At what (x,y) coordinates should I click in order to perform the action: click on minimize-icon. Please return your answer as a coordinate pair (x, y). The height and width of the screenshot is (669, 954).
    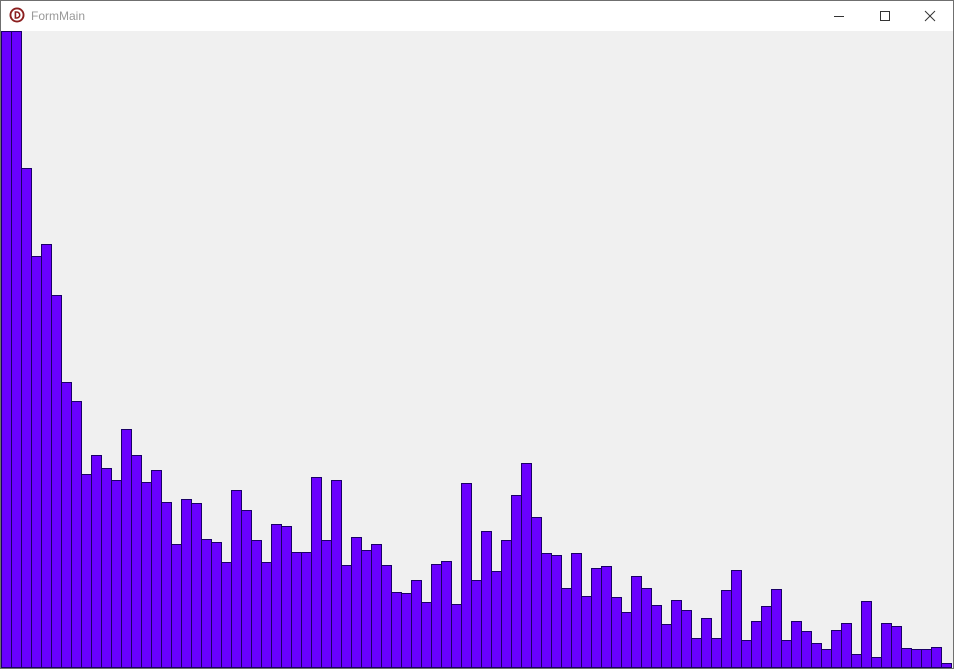
    Looking at the image, I should click on (839, 16).